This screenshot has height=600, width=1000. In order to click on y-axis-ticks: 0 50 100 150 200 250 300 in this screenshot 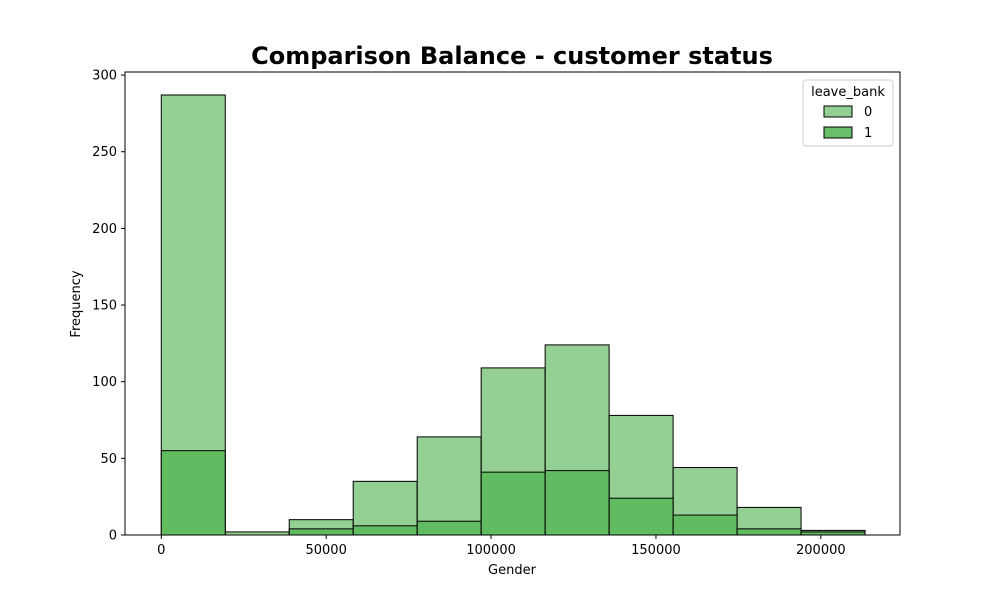, I will do `click(108, 306)`.